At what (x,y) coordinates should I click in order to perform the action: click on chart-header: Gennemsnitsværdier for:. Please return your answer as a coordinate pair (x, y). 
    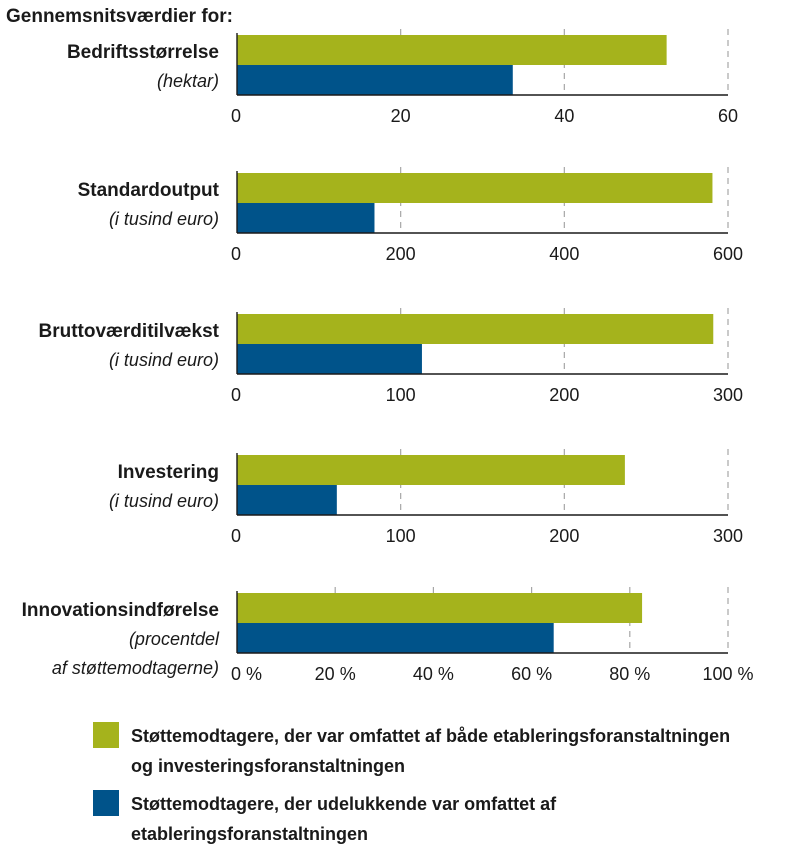
    Looking at the image, I should click on (119, 16).